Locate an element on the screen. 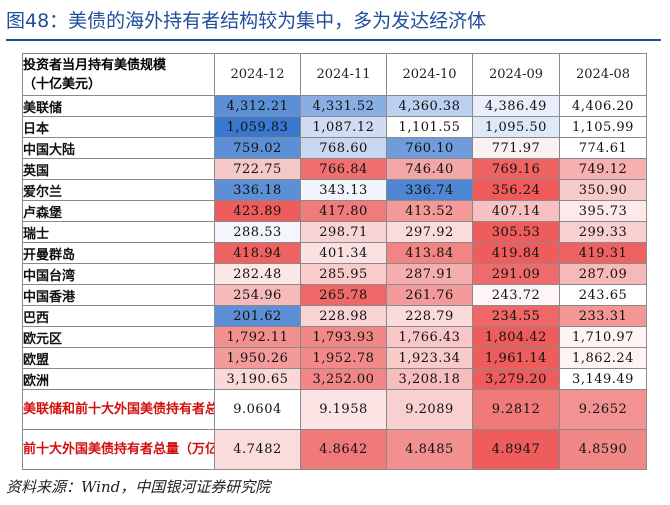 The width and height of the screenshot is (670, 505). value-cell: 395.73 is located at coordinates (603, 211).